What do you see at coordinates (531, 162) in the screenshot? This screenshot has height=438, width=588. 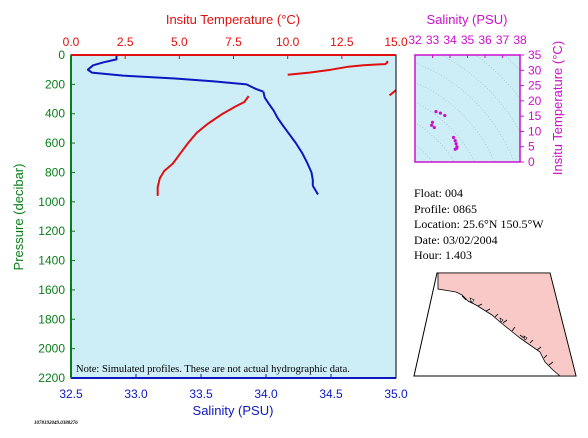 I see `ts-temperature-tick-label: 0` at bounding box center [531, 162].